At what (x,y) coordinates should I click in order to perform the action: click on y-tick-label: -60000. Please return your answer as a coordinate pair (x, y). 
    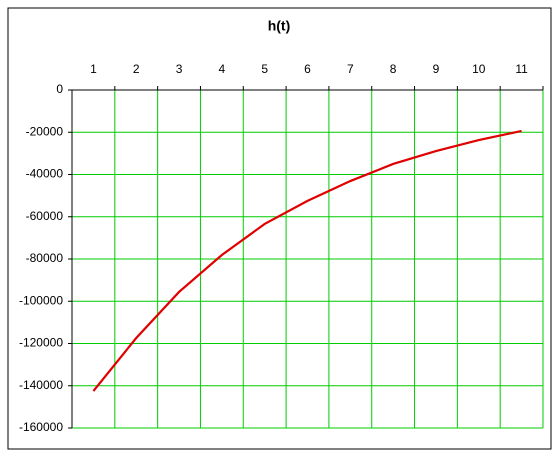
    Looking at the image, I should click on (45, 216).